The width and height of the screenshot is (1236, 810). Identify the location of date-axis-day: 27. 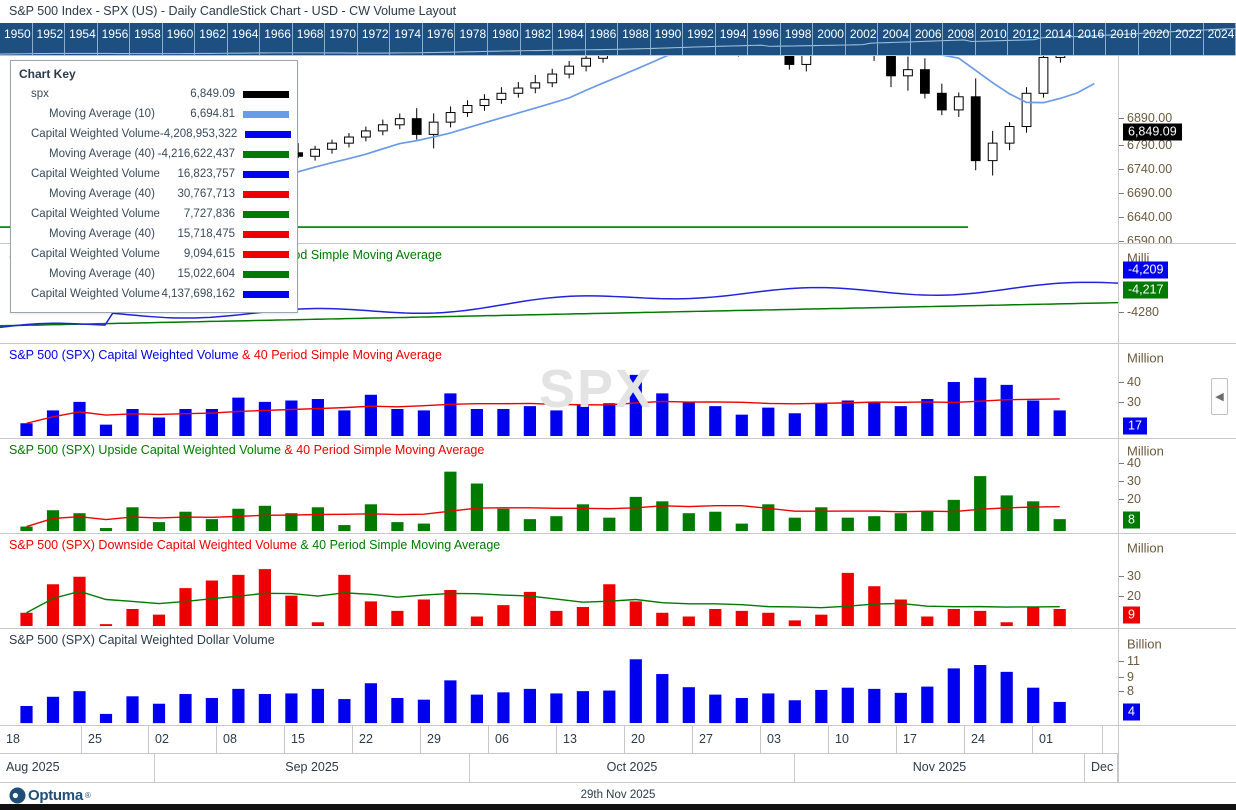
(727, 739).